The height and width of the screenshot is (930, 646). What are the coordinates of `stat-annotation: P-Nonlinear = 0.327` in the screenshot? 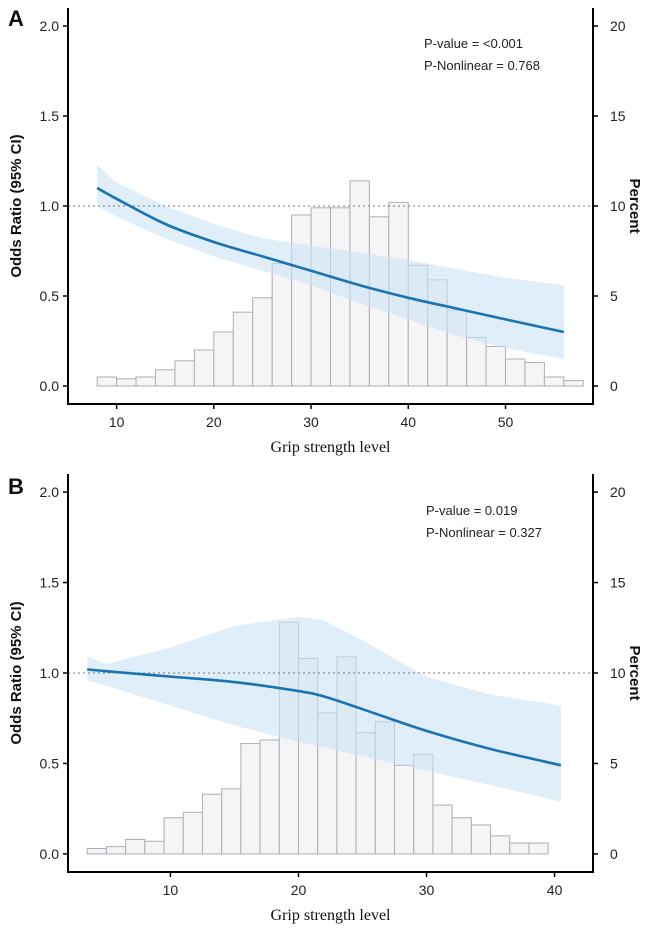 It's located at (484, 532).